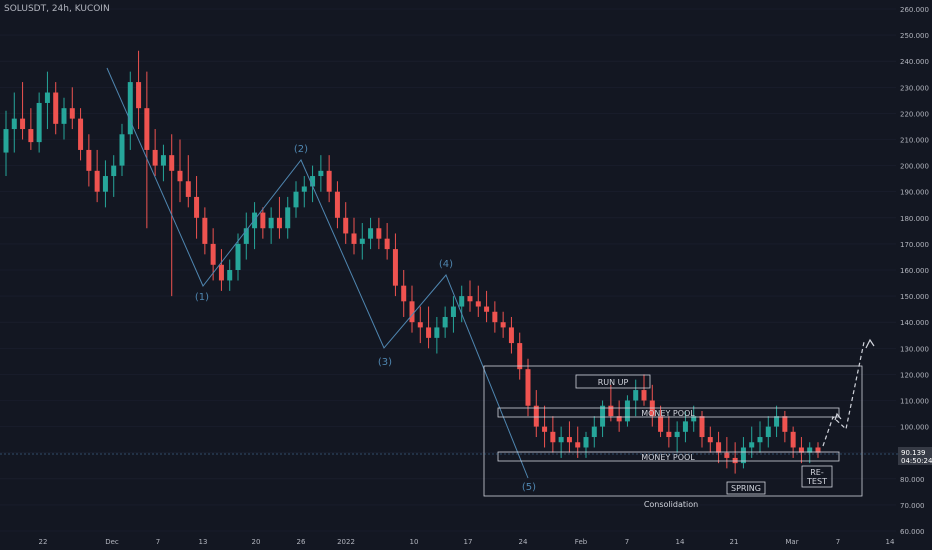  What do you see at coordinates (668, 456) in the screenshot?
I see `money-pool-bottom-box` at bounding box center [668, 456].